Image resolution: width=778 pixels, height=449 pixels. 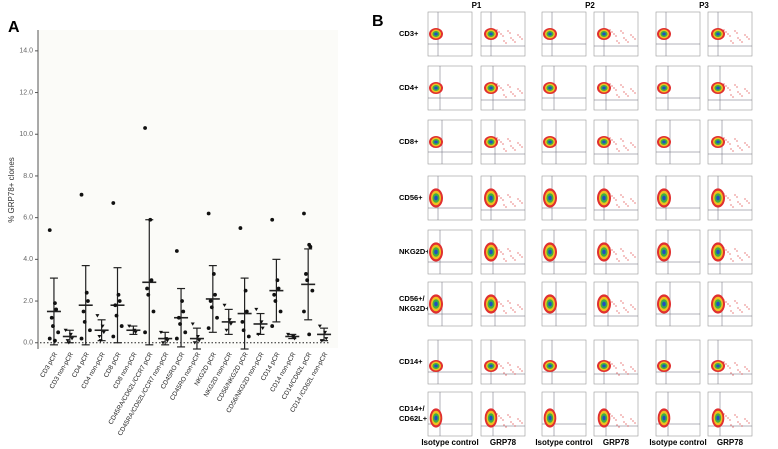 I want to click on plot-frame, so click(x=503, y=34).